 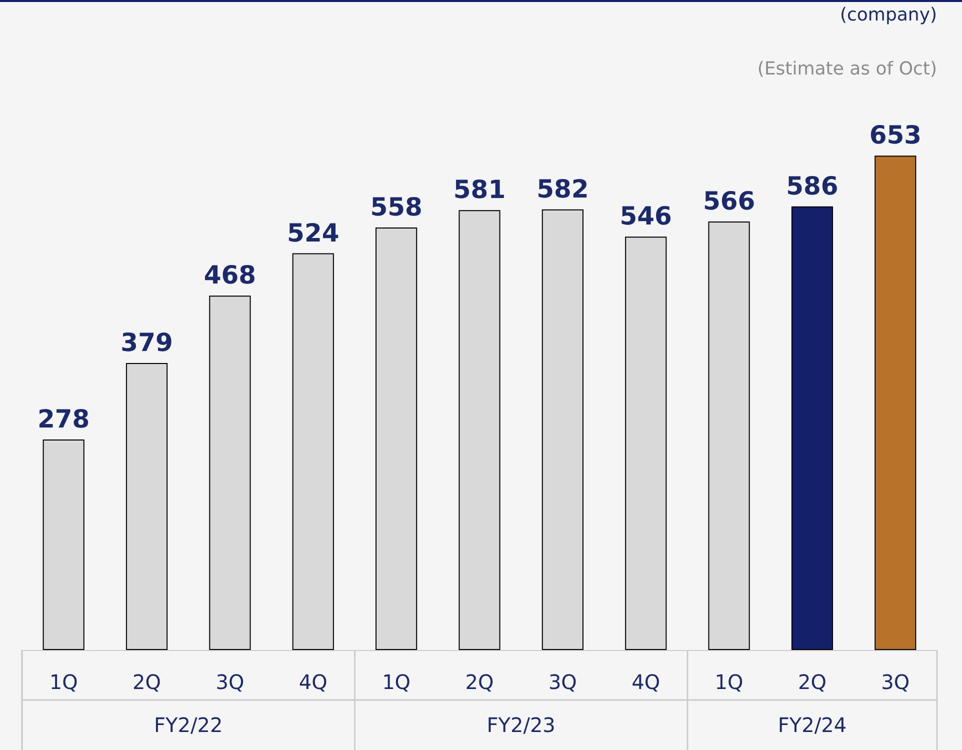 I want to click on text: FY2/22, so click(x=188, y=725).